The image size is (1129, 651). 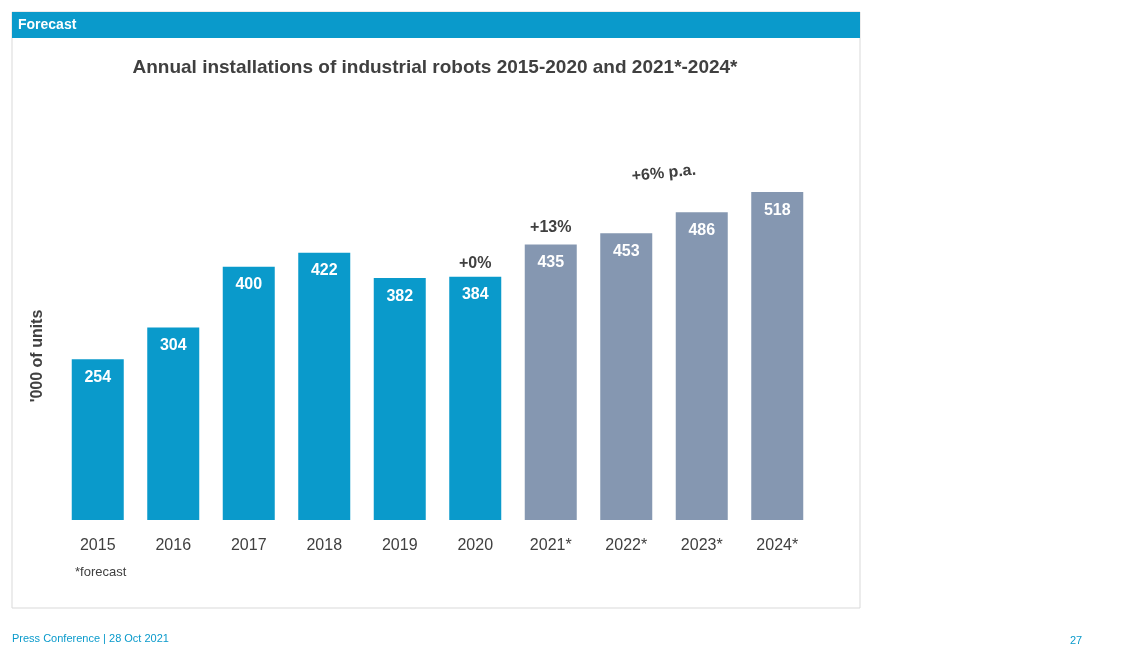 I want to click on x-tick-label: 2015, so click(x=97, y=544).